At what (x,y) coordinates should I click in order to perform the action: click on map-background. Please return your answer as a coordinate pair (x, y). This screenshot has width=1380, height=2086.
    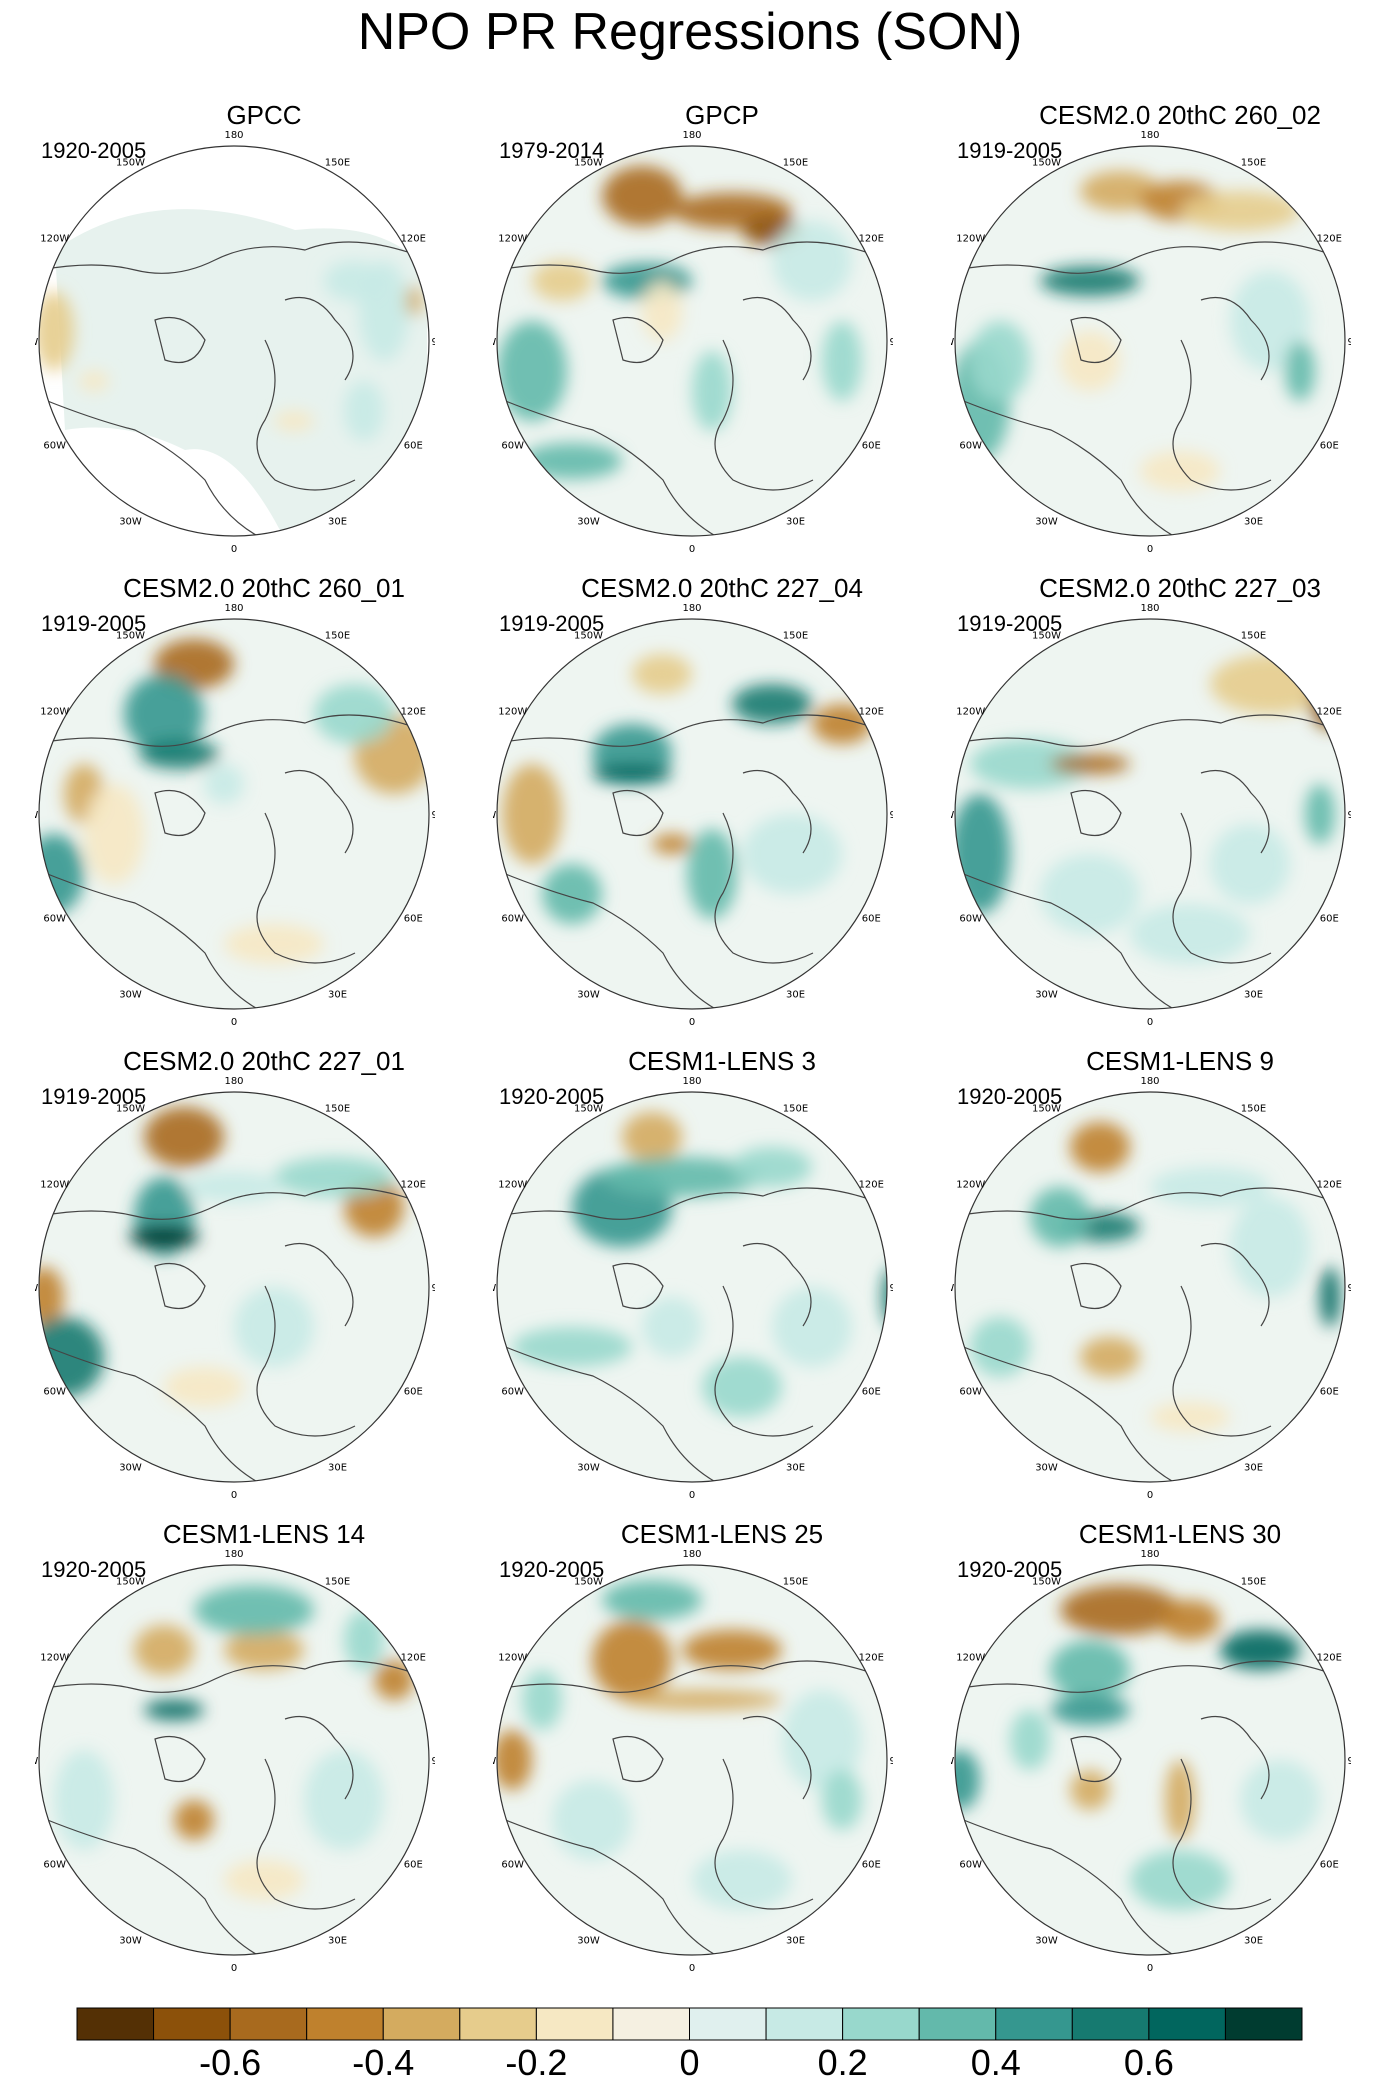
    Looking at the image, I should click on (1150, 814).